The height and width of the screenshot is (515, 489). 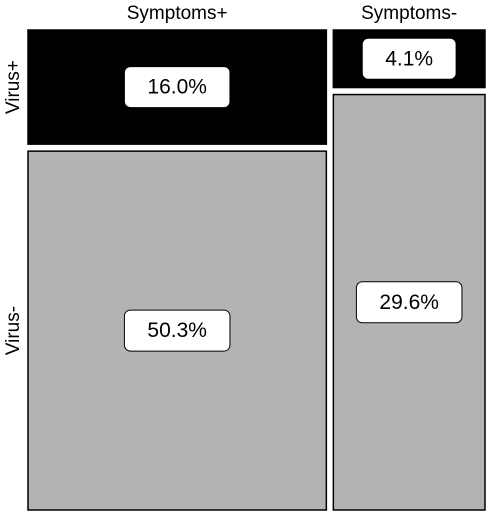 I want to click on value-label: 4.1%, so click(x=409, y=58).